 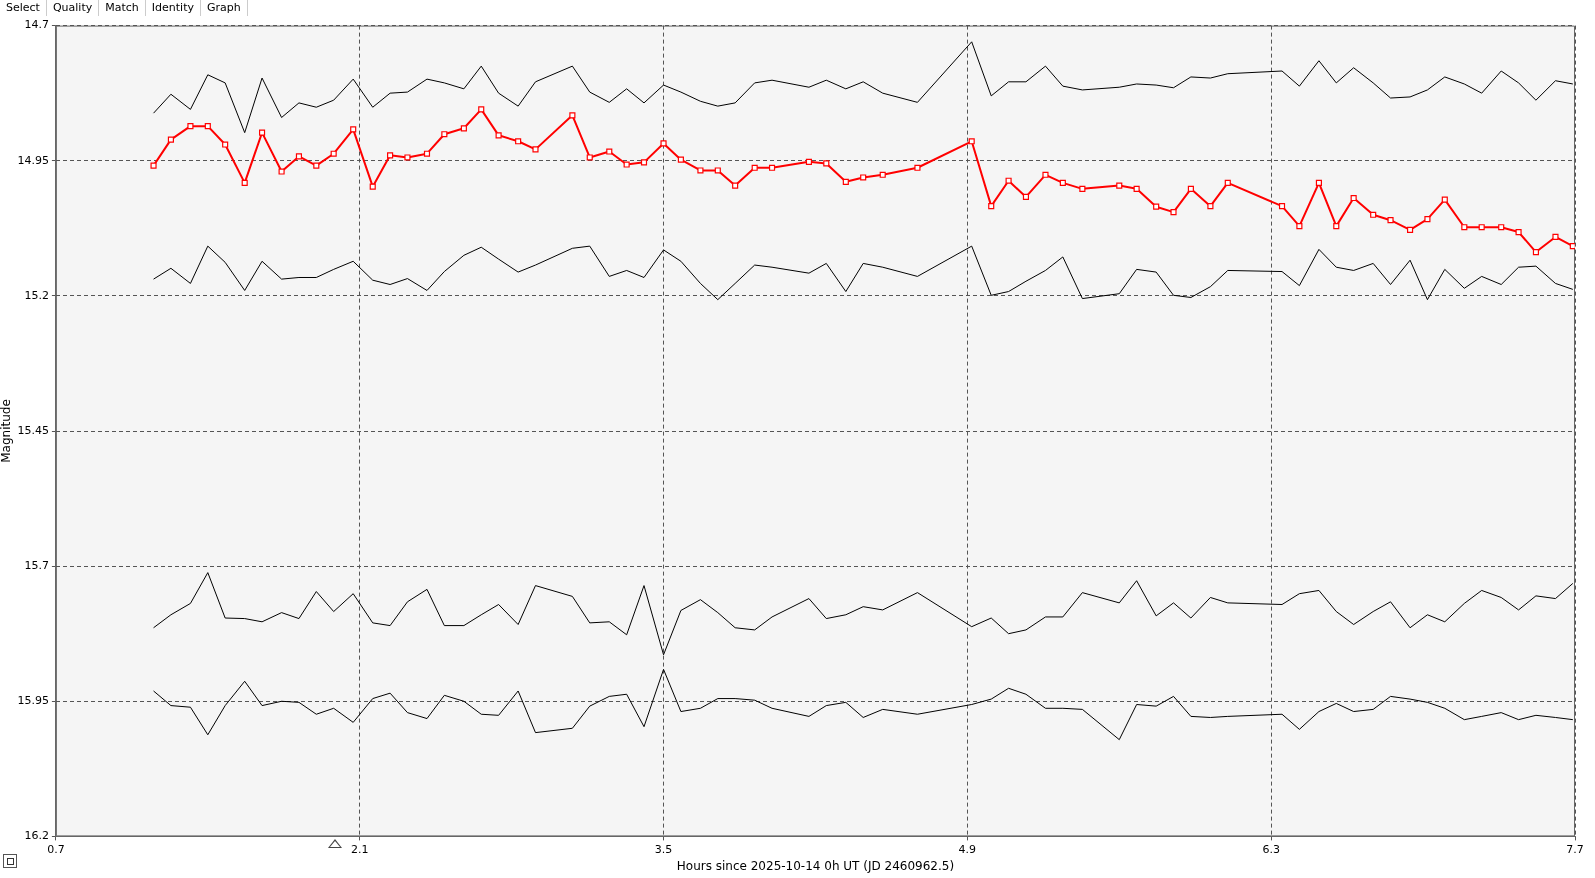 I want to click on x-axis-title: Hours since 2025-10-14 0h UT (JD 2460962.5), so click(x=815, y=865).